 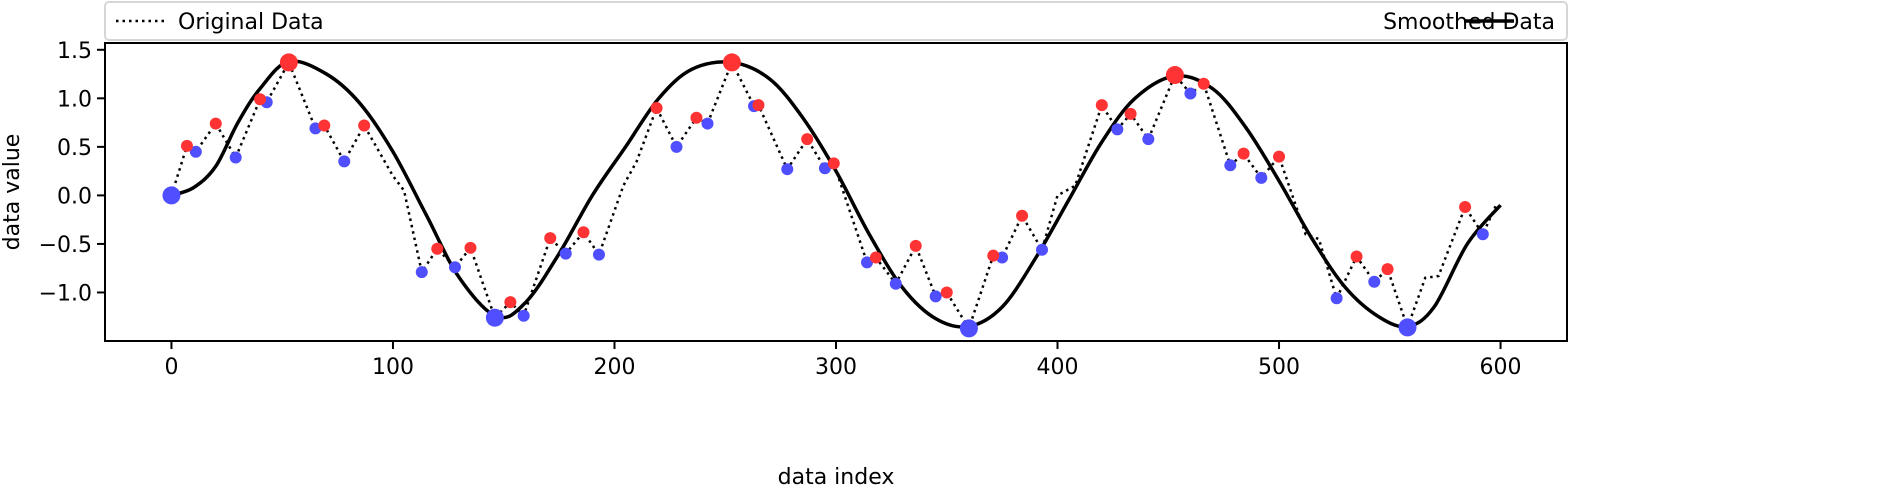 What do you see at coordinates (74, 99) in the screenshot?
I see `y-tick-label: 1.0` at bounding box center [74, 99].